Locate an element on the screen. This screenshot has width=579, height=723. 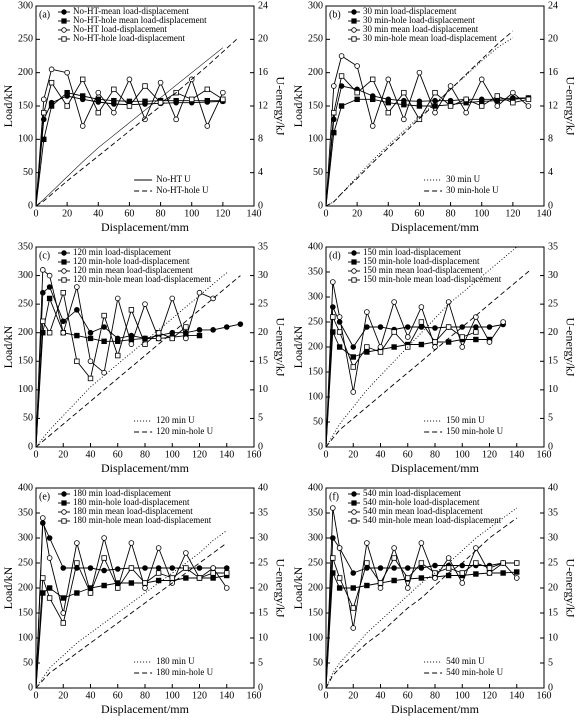
y-tick-label: 400 is located at coordinates (315, 246).